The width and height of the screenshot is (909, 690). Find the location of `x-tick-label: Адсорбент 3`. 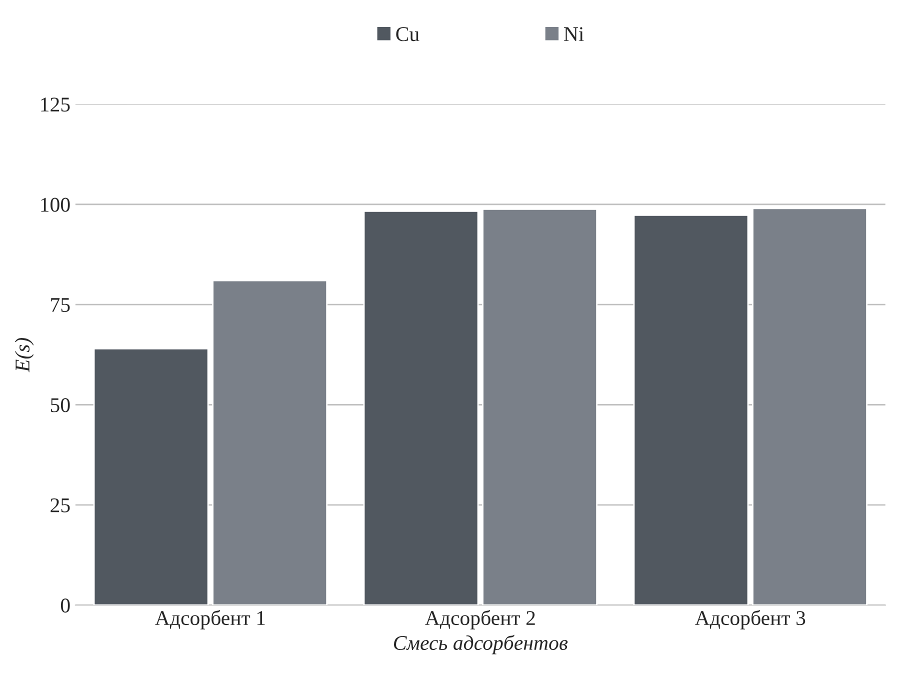

x-tick-label: Адсорбент 3 is located at coordinates (750, 620).